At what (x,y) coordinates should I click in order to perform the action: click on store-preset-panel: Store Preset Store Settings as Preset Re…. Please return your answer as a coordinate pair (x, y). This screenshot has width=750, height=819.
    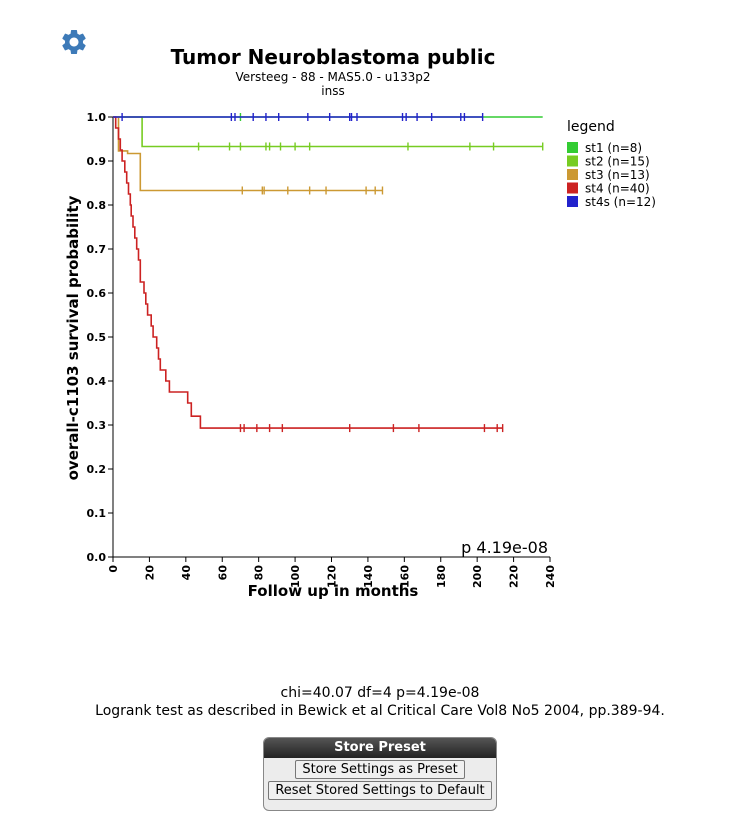
    Looking at the image, I should click on (380, 774).